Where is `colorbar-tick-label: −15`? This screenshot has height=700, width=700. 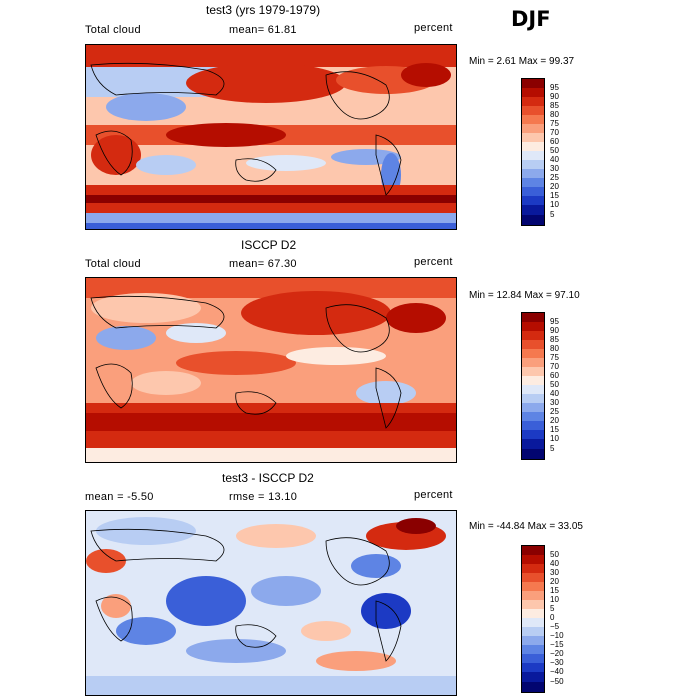
colorbar-tick-label: −15 is located at coordinates (557, 644).